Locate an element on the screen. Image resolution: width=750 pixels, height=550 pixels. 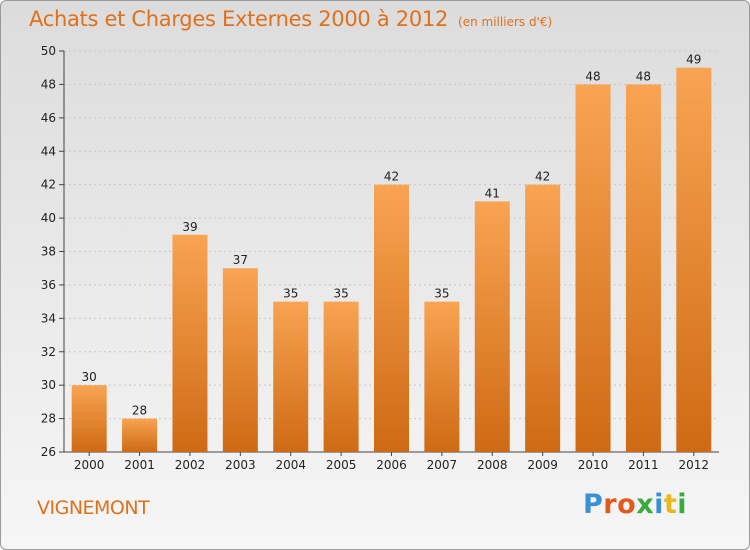
y-tick-label: 28 is located at coordinates (48, 419).